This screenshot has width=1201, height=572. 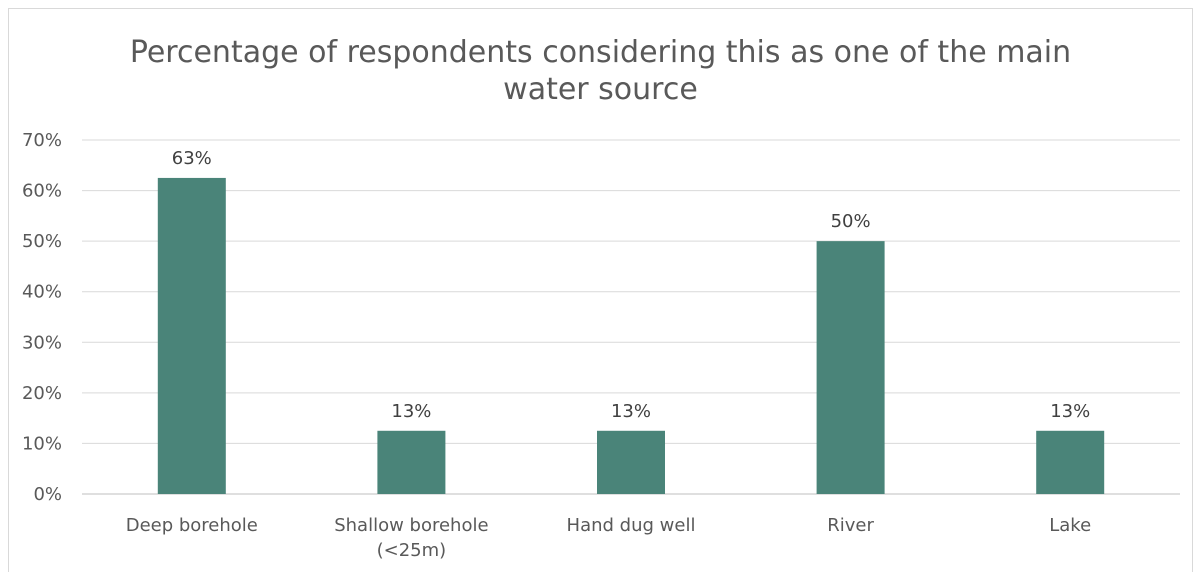 What do you see at coordinates (47, 494) in the screenshot?
I see `y-tick-label: 0%` at bounding box center [47, 494].